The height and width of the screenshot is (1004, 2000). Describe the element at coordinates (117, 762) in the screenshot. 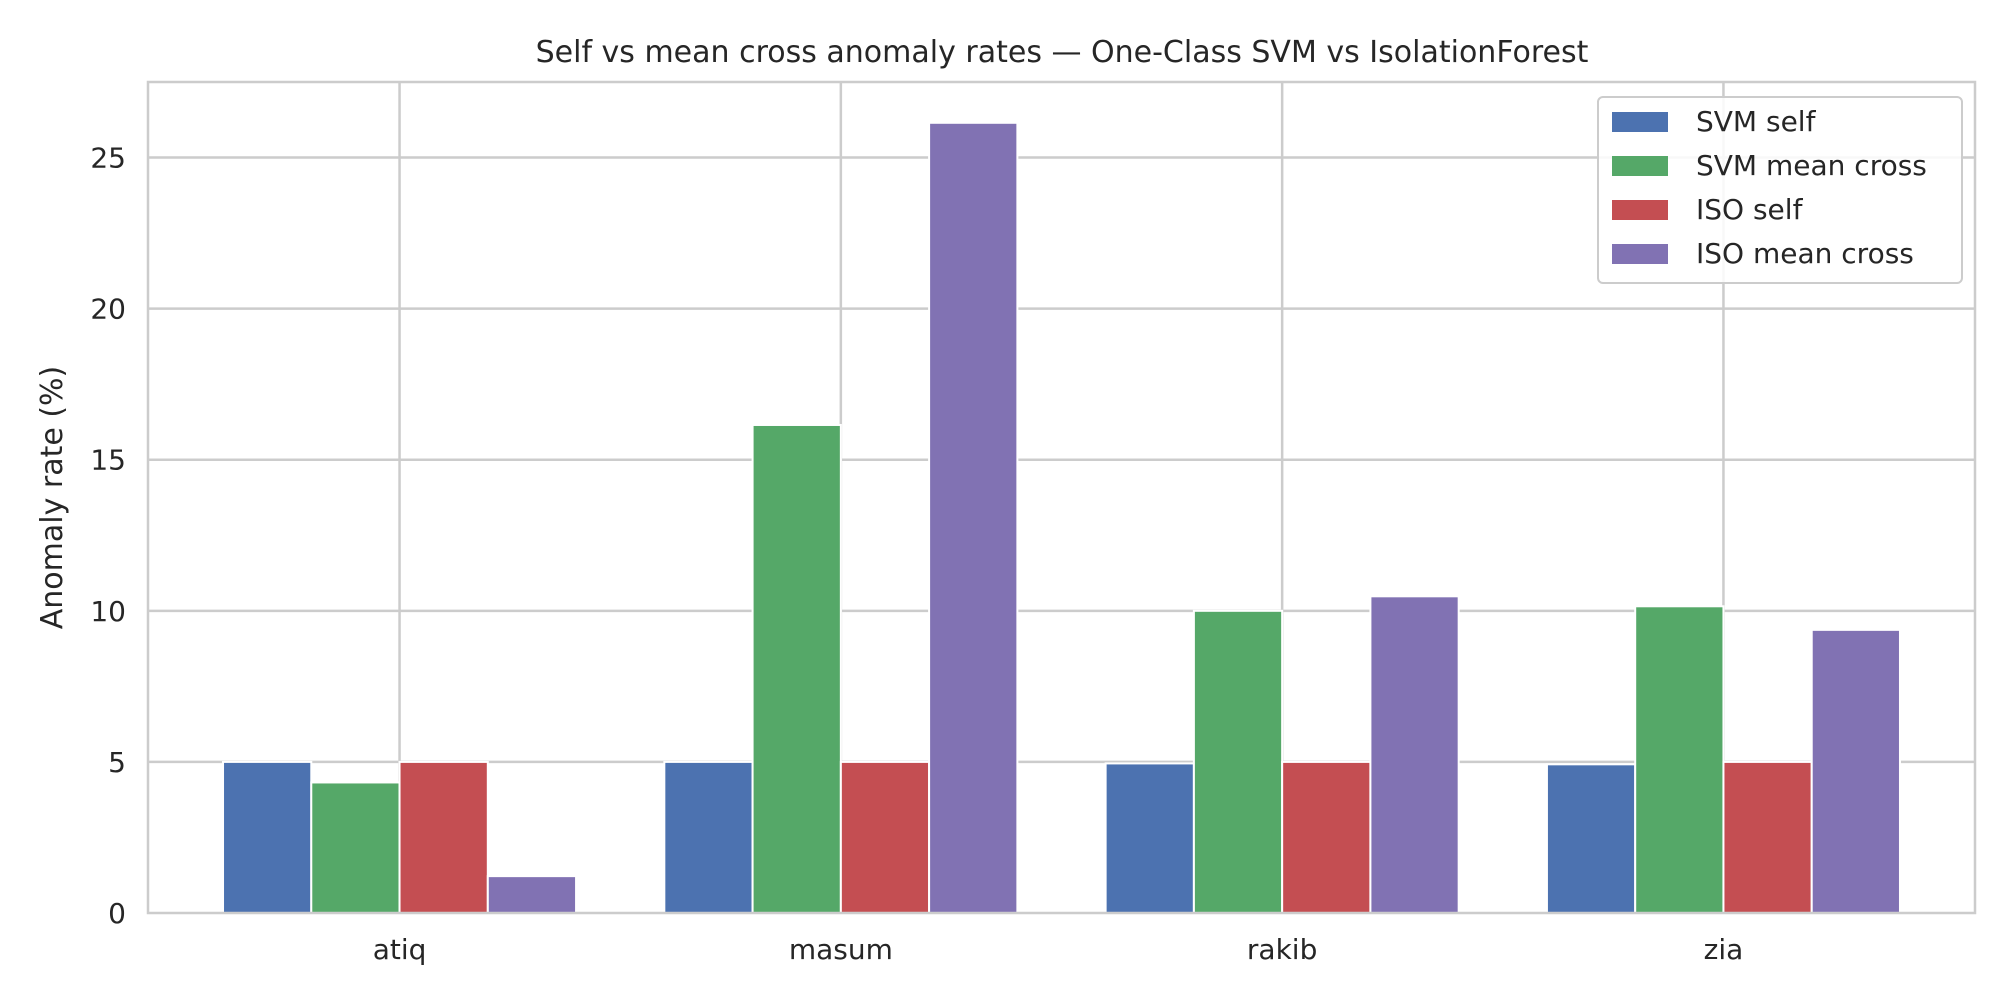

I see `y-tick-label: 5` at that location.